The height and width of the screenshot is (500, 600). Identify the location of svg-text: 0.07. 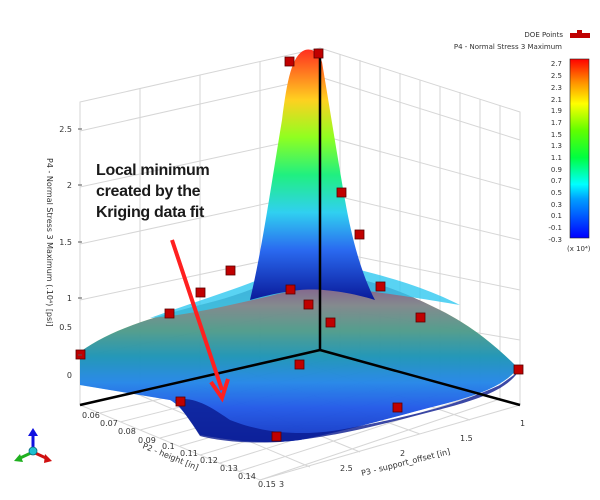
(109, 423).